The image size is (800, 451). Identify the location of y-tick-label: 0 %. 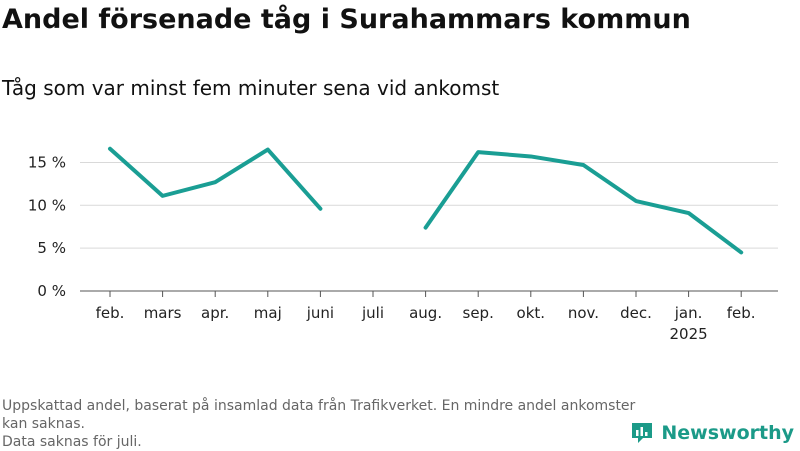
(51, 291).